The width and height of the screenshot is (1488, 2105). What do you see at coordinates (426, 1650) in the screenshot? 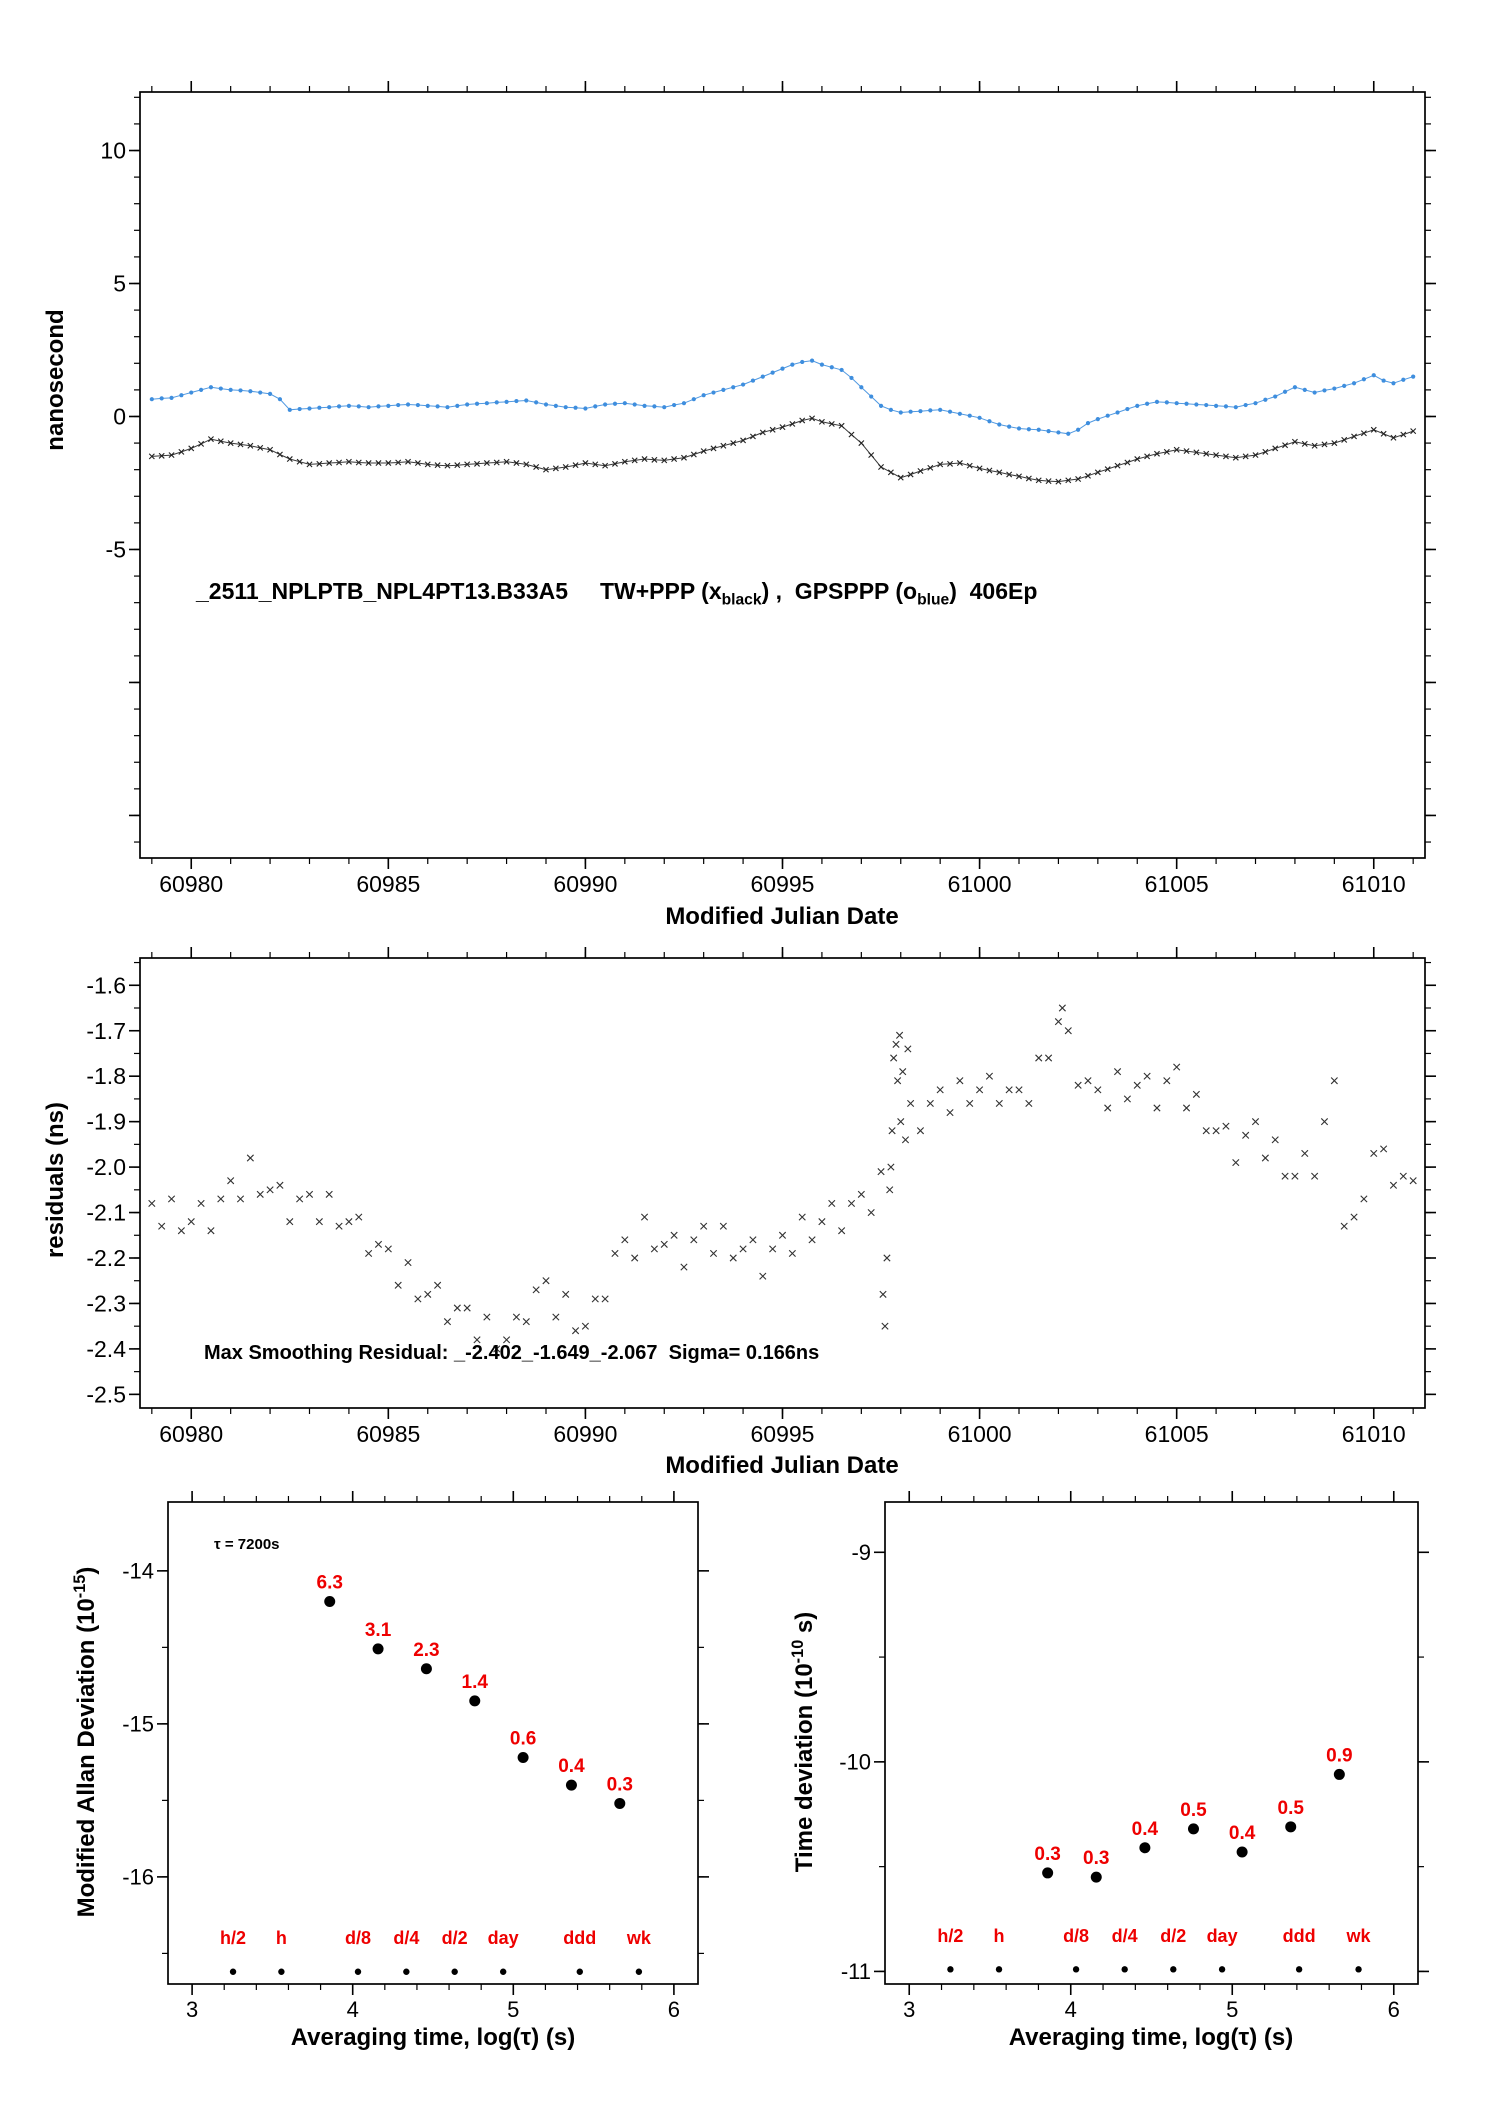
I see `point-value-label: 2.3` at bounding box center [426, 1650].